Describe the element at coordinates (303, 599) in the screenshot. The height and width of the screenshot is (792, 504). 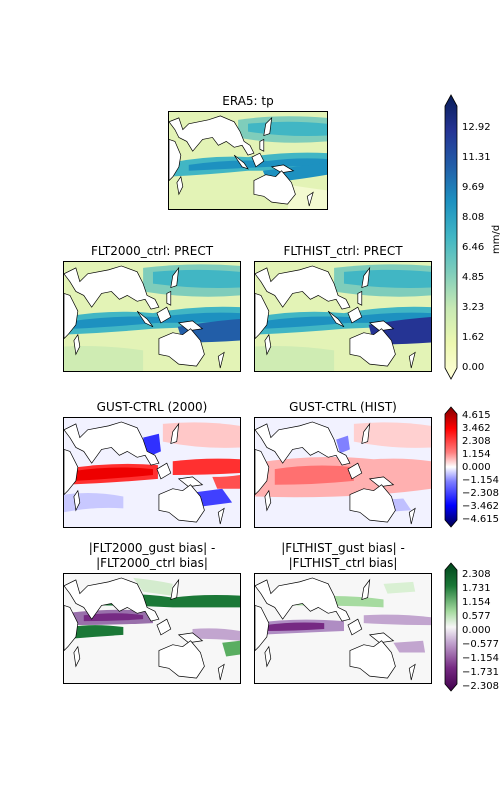
I see `bias-hist-land-asia` at that location.